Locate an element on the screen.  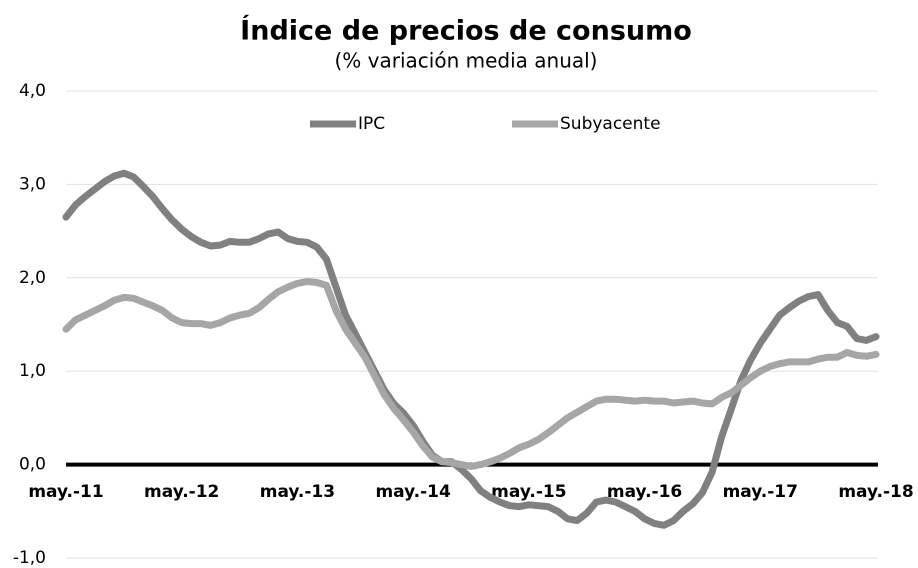
y-tick-label: 1,0 is located at coordinates (32, 371).